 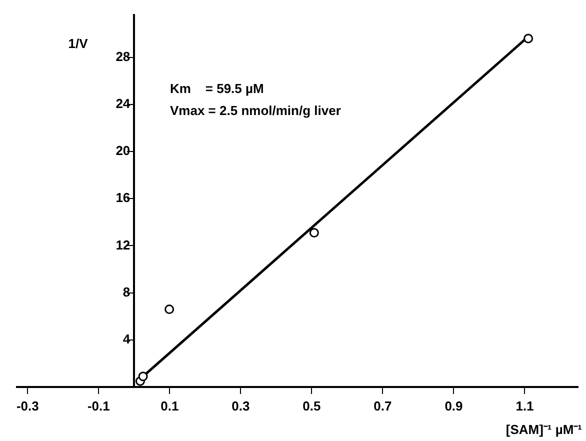 I want to click on x-tick-label: 0.7, so click(x=383, y=406).